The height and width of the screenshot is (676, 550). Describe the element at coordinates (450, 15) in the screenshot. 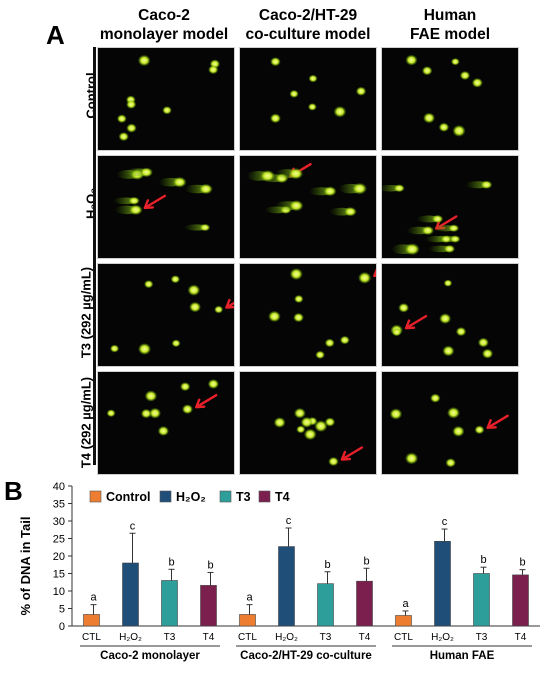

I see `column-header-line: Human` at that location.